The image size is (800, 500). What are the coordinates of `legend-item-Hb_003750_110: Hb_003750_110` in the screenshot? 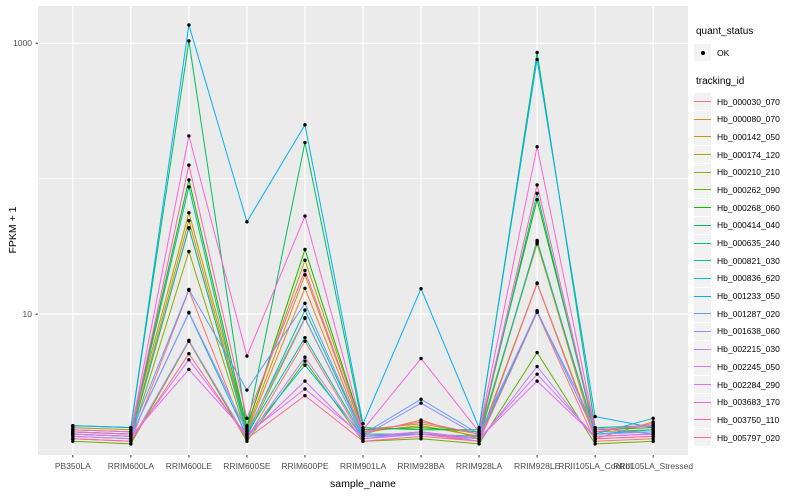 It's located at (747, 420).